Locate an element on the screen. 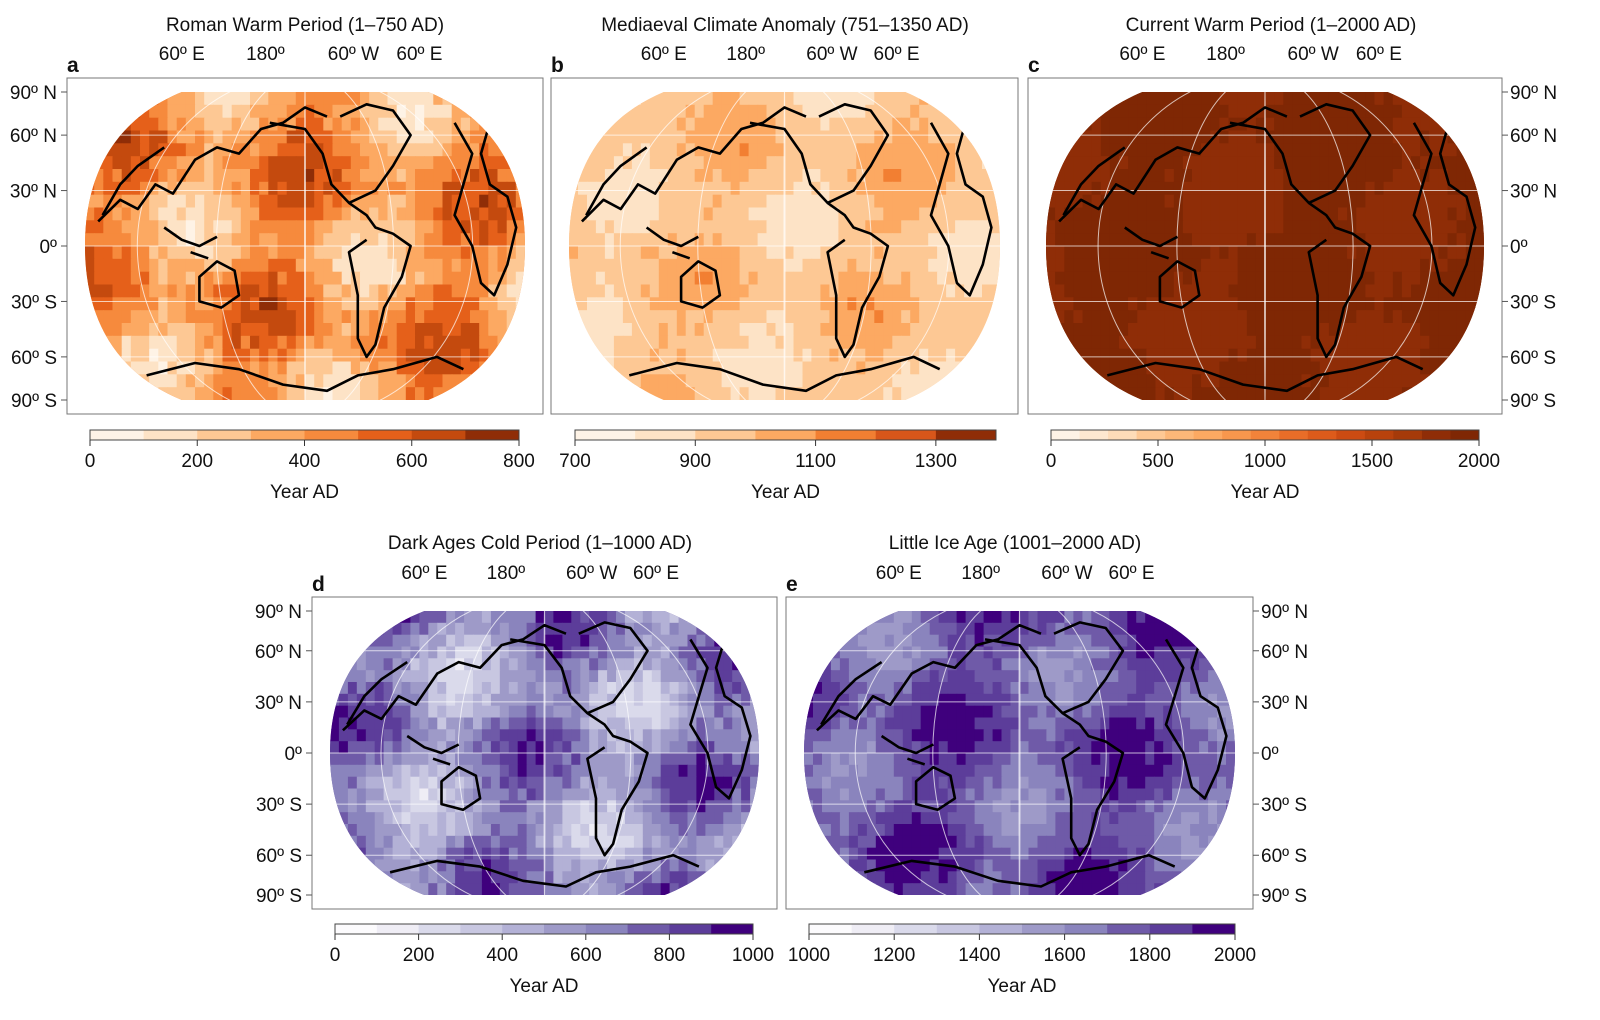  coastline is located at coordinates (340, 240).